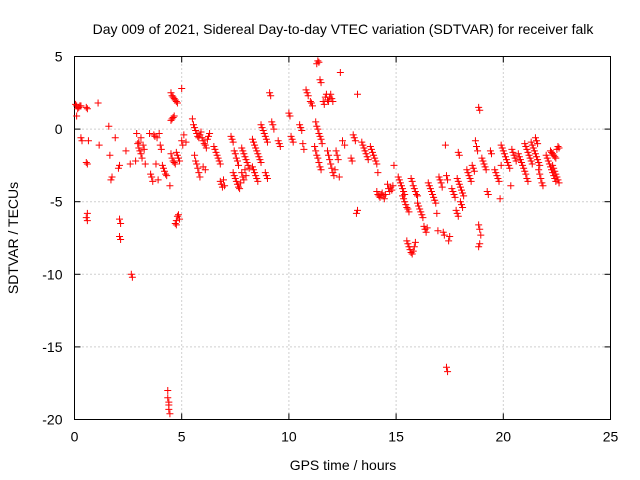  I want to click on y-tick-label: -10, so click(52, 274).